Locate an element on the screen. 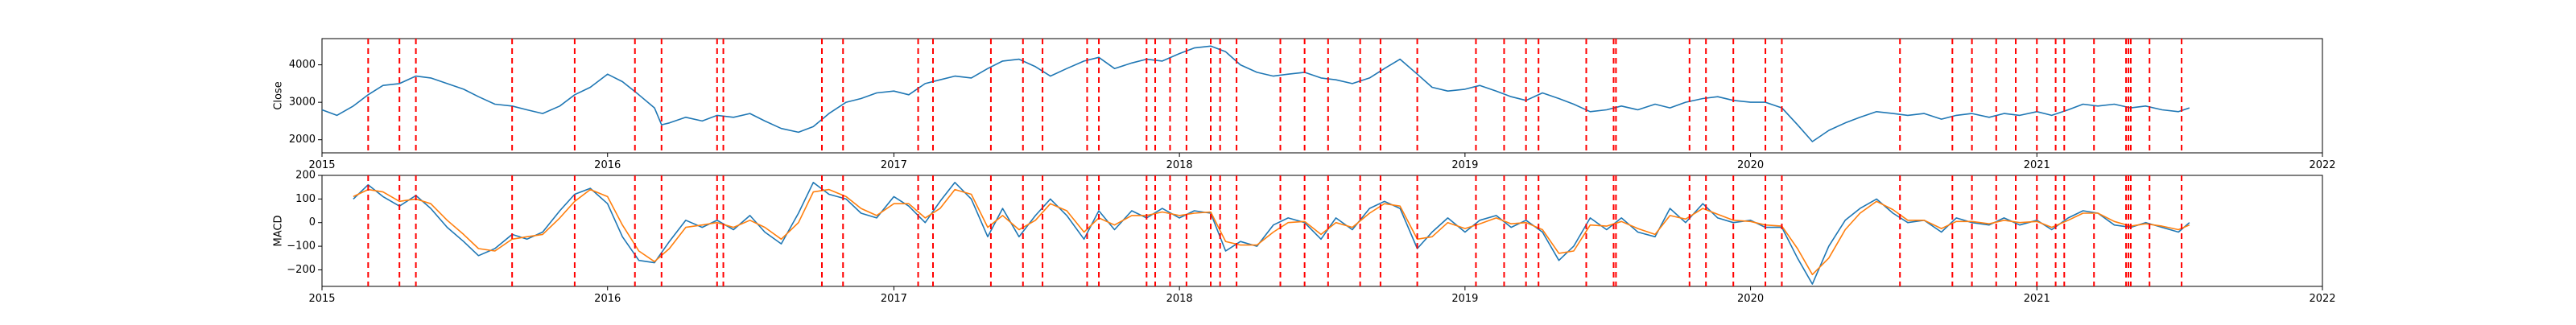 The width and height of the screenshot is (2576, 325). close-x-tick-label-2018: 2018 is located at coordinates (1179, 165).